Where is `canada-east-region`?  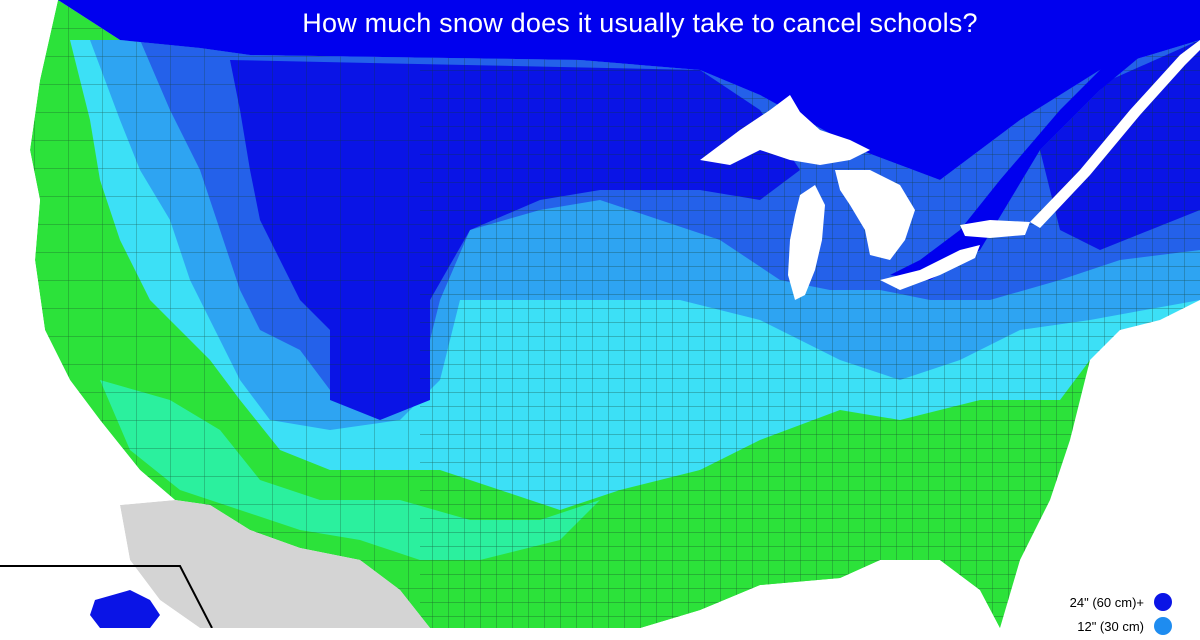 canada-east-region is located at coordinates (1045, 140).